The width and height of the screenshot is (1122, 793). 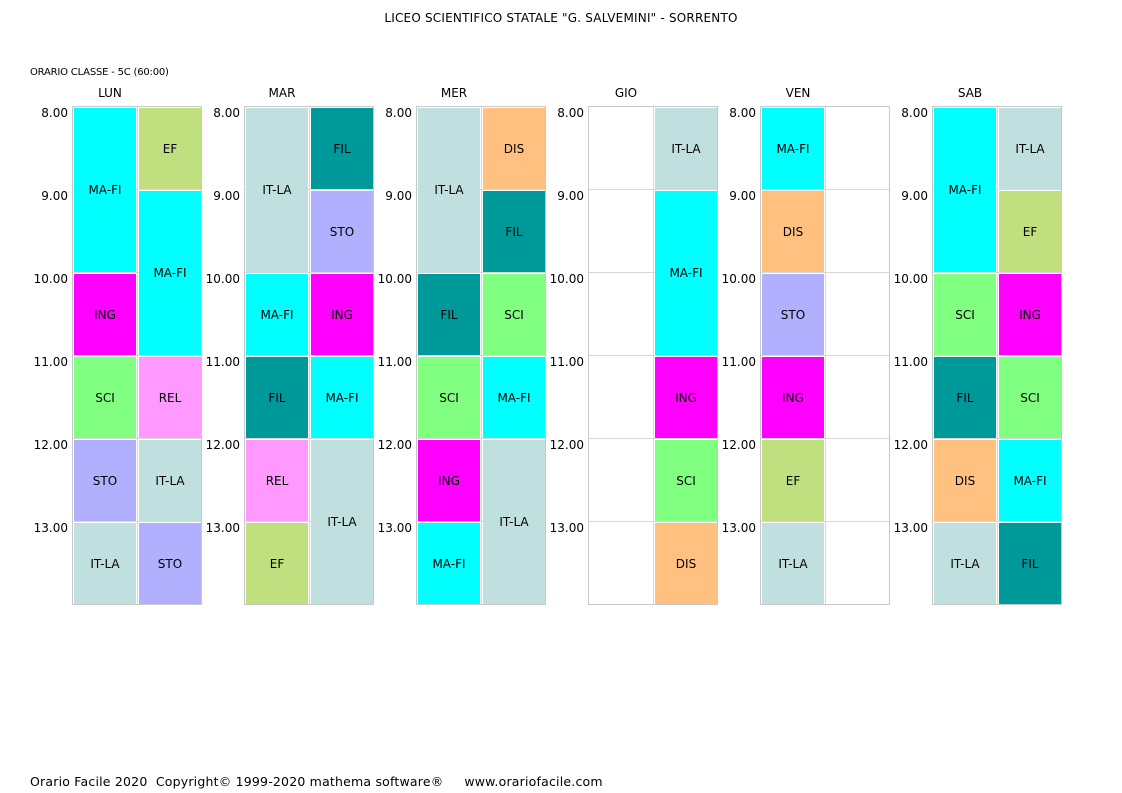 I want to click on day-grid: MA-FI EF MA-FI ING SCI REL STO IT-LA IT-LA STO, so click(x=137, y=355).